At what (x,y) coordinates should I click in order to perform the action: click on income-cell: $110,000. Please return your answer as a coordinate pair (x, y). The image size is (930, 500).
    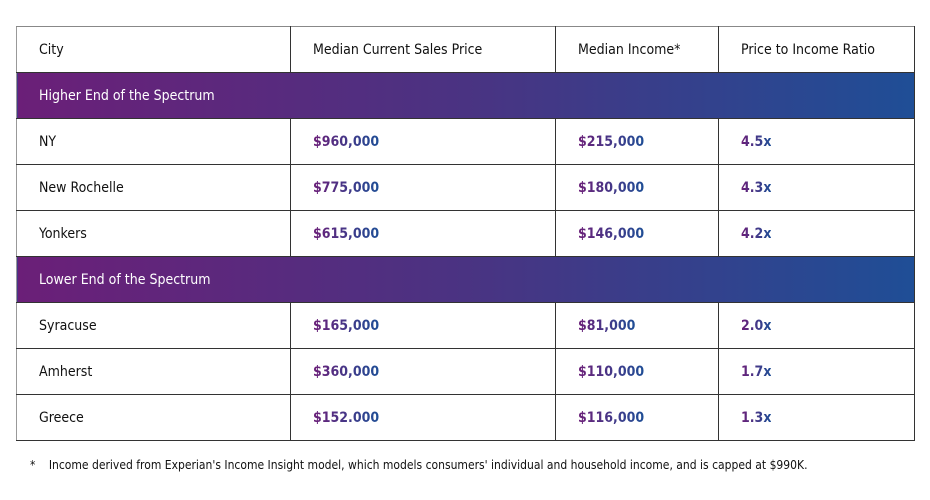
    Looking at the image, I should click on (637, 371).